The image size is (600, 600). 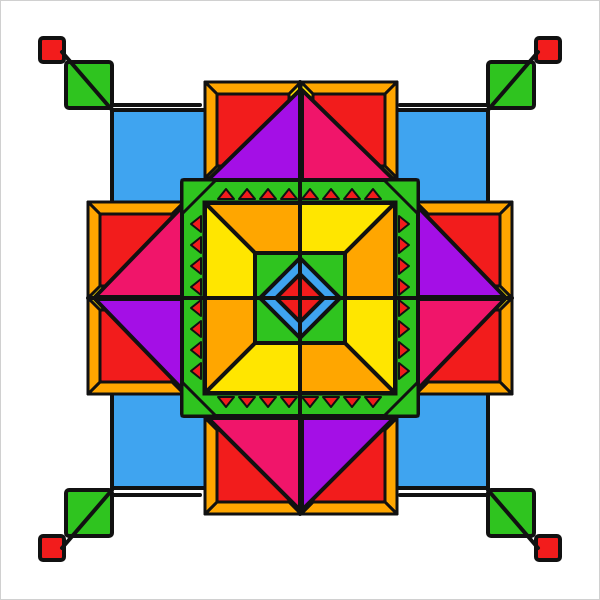 What do you see at coordinates (87, 81) in the screenshot?
I see `corner-line-tl` at bounding box center [87, 81].